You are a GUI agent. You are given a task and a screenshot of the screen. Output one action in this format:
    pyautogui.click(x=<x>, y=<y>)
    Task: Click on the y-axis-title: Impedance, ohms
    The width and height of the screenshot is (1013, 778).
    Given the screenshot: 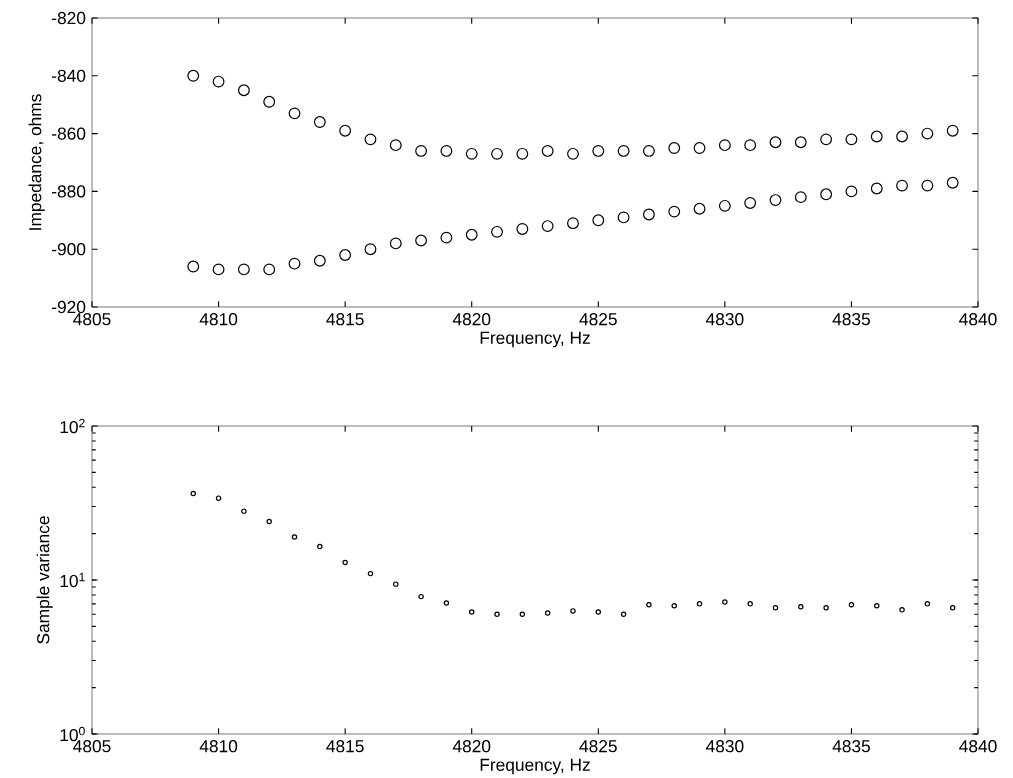 What is the action you would take?
    pyautogui.click(x=36, y=162)
    